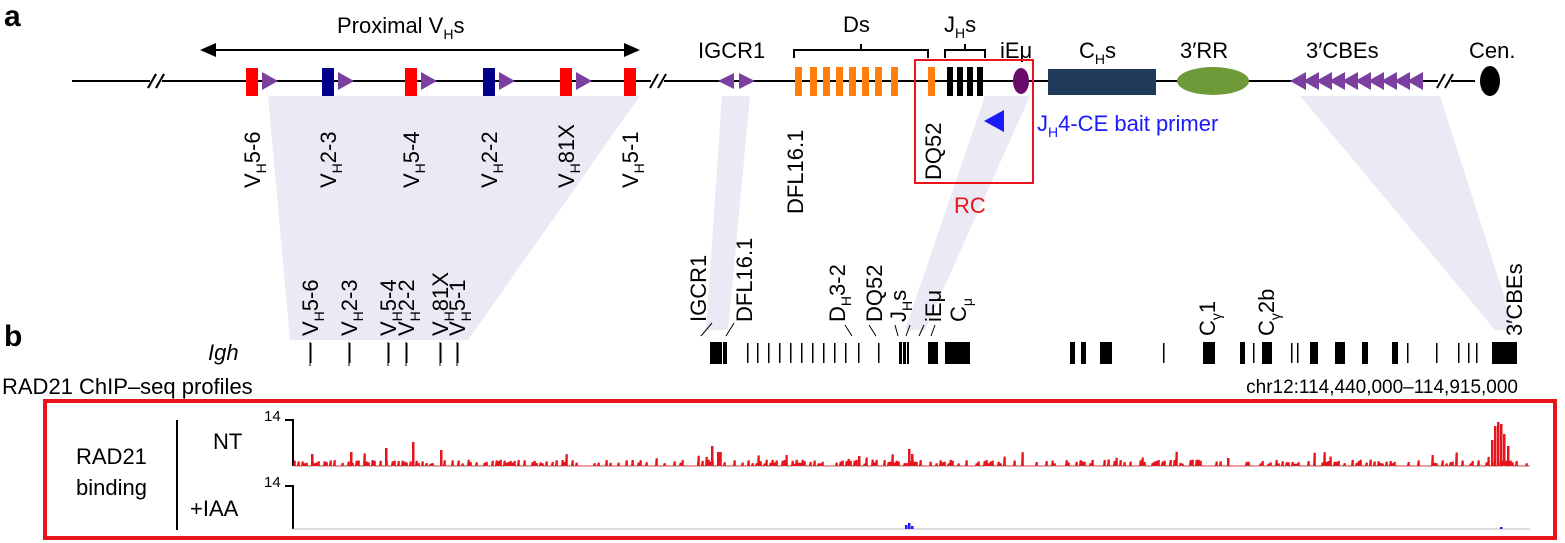  I want to click on jhs-label: JHs, so click(960, 26).